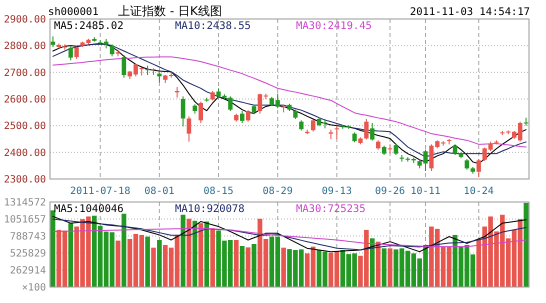  What do you see at coordinates (25, 220) in the screenshot?
I see `y-tick-label: 1051657` at bounding box center [25, 220].